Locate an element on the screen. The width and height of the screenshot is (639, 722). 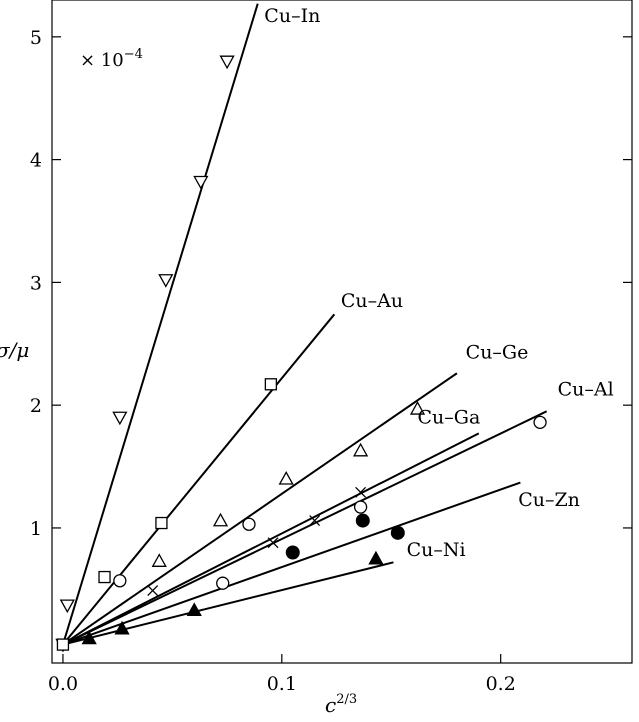
series-label-cu-al: Cu–Al is located at coordinates (586, 389).